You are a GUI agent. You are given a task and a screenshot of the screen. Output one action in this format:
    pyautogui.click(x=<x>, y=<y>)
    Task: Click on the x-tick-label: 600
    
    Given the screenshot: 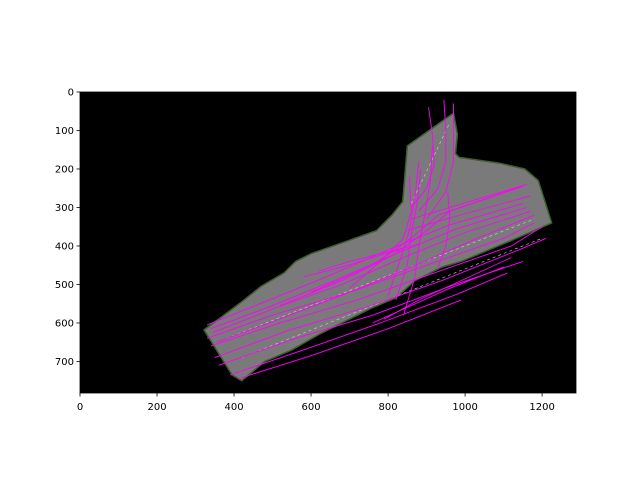 What is the action you would take?
    pyautogui.click(x=311, y=407)
    